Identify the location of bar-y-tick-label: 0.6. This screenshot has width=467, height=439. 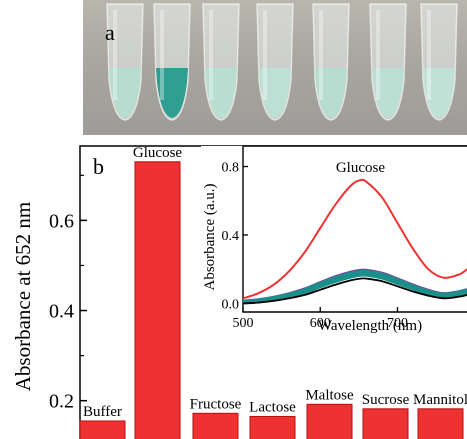
(61, 221).